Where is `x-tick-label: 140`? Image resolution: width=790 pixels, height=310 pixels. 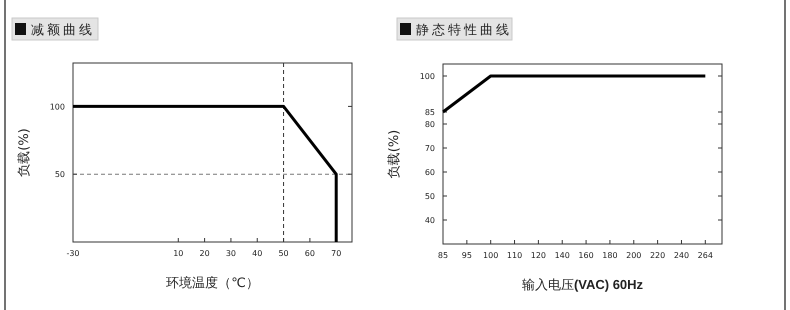
x-tick-label: 140 is located at coordinates (562, 255).